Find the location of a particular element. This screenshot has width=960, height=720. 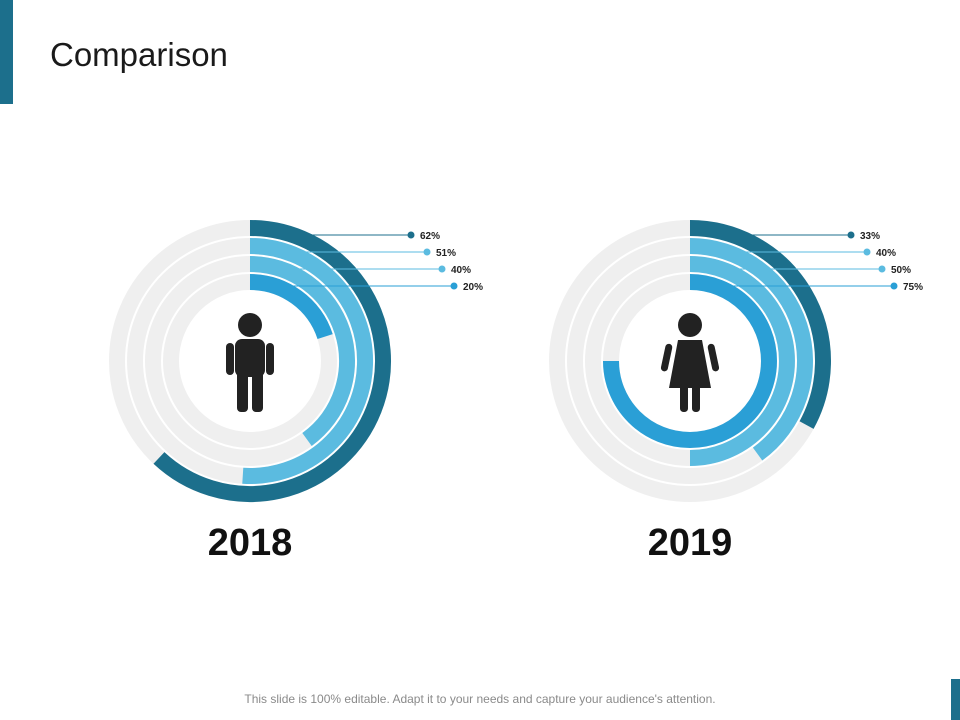

ring-arc-75pct is located at coordinates (690, 361).